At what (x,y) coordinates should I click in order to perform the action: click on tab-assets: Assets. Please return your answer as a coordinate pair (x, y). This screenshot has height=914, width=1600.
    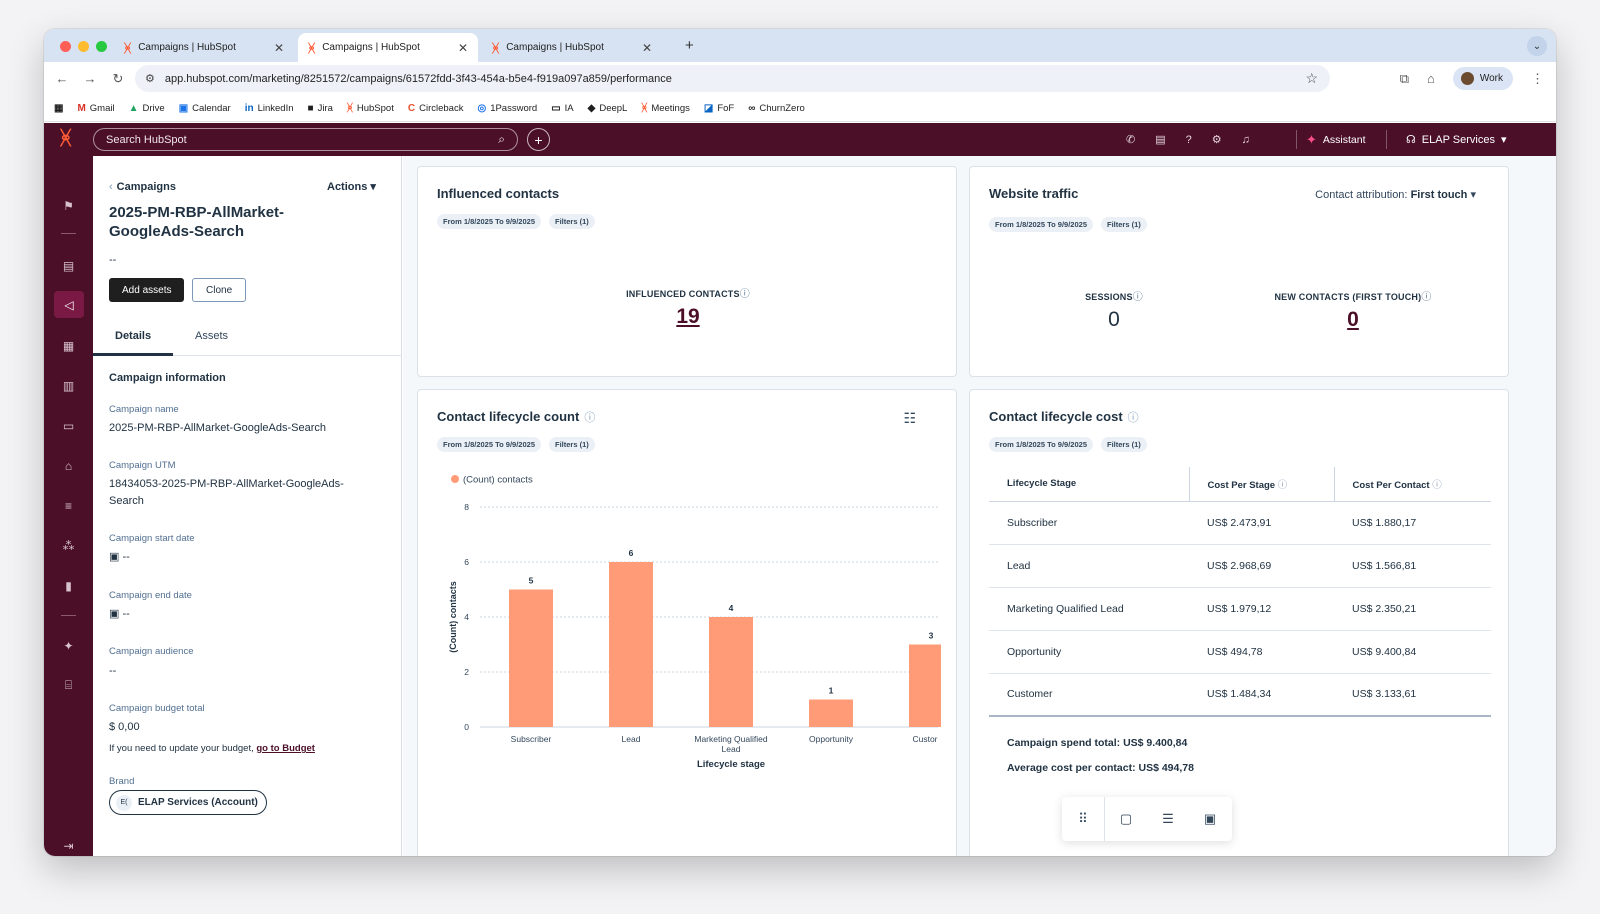
    Looking at the image, I should click on (212, 336).